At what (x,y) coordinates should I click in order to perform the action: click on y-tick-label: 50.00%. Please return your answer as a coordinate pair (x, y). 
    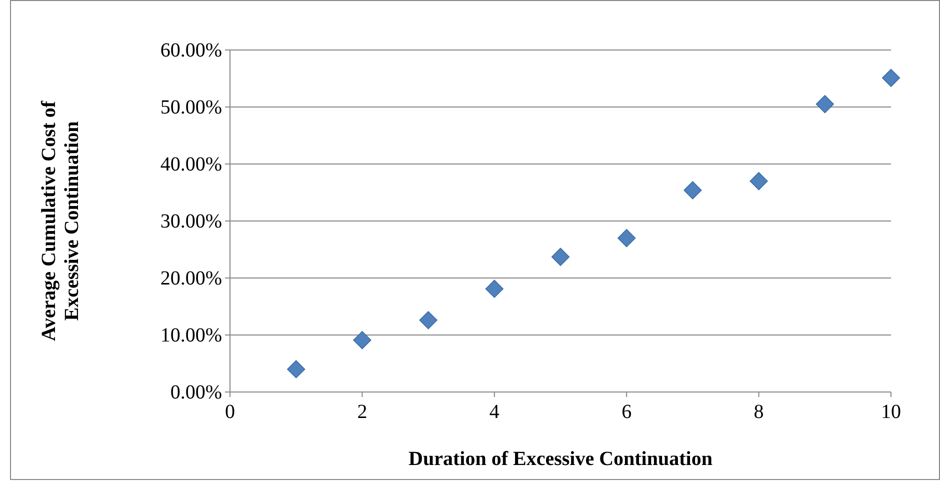
    Looking at the image, I should click on (191, 107).